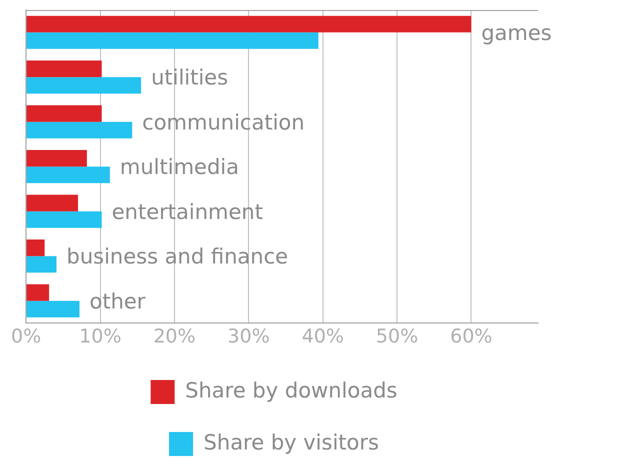  I want to click on y-tick-label: entertainment, so click(187, 212).